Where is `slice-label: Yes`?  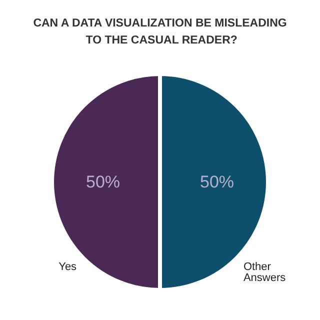
slice-label: Yes is located at coordinates (68, 266).